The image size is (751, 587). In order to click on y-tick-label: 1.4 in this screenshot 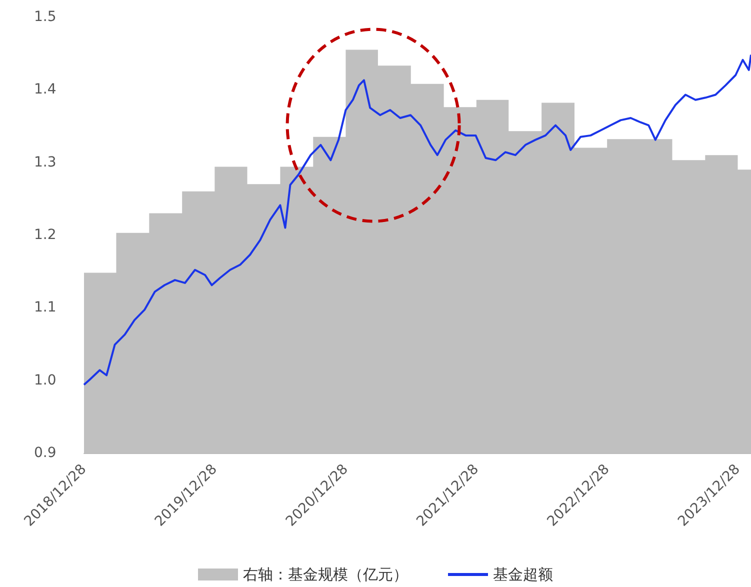, I will do `click(45, 90)`.